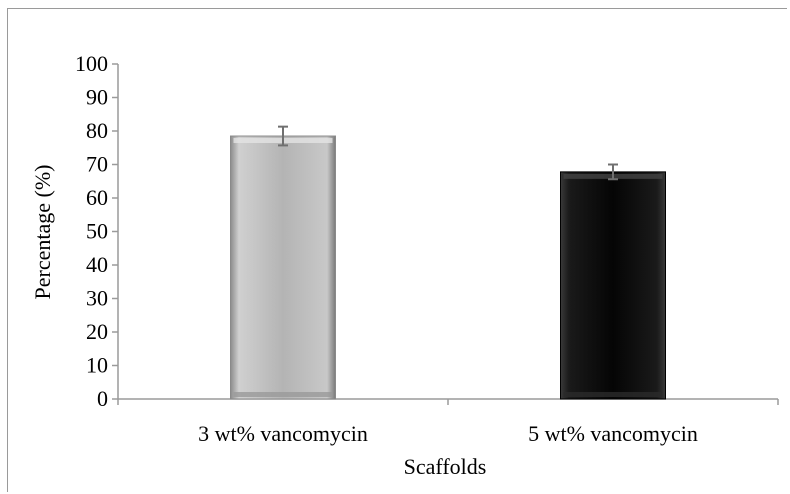  I want to click on y-tick-label: 10, so click(97, 365).